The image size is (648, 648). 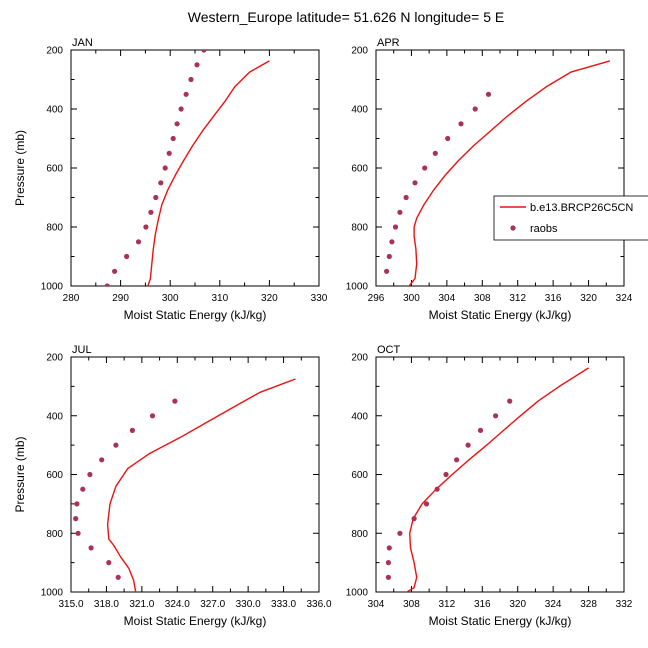 I want to click on x-tick-label-jan: 320, so click(x=269, y=298).